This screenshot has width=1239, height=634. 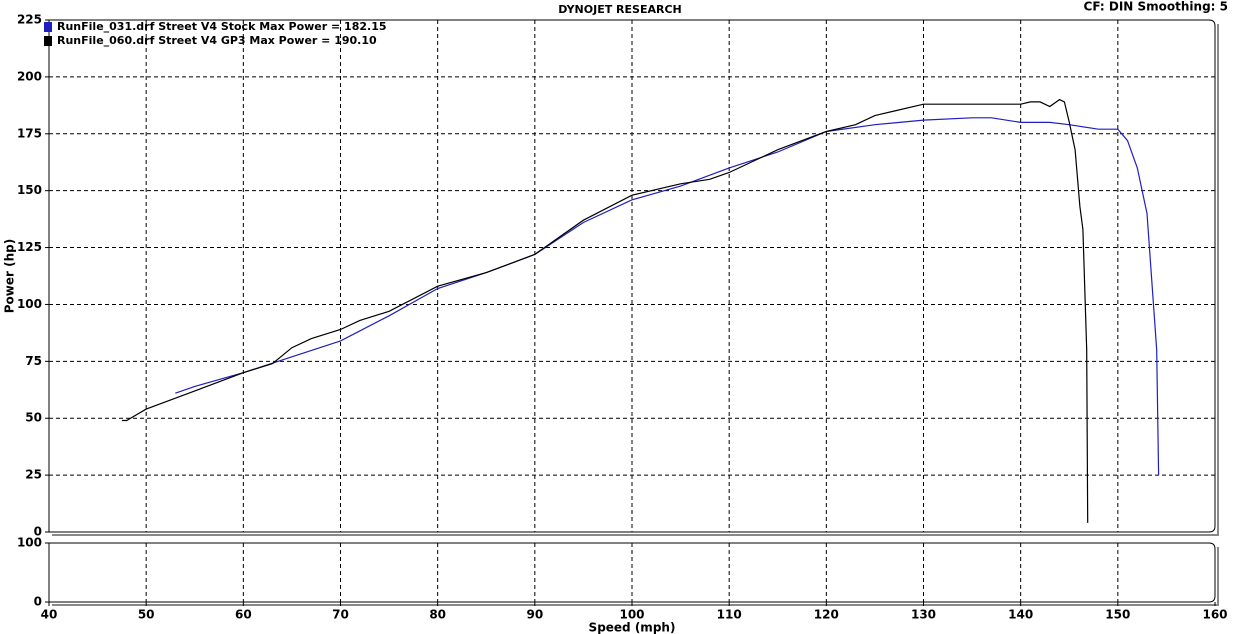 I want to click on y-tick-label: 25, so click(x=33, y=475).